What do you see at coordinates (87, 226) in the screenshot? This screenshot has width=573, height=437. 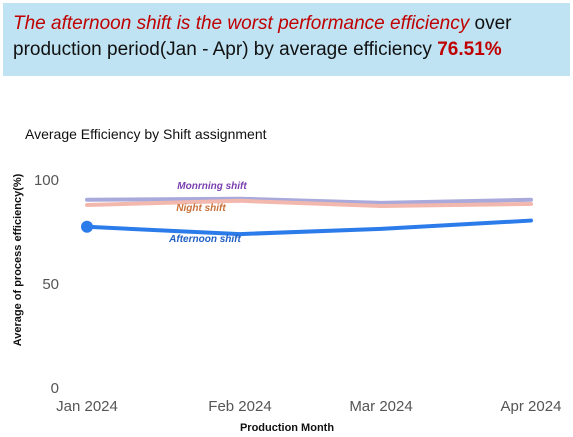 I see `afternoon-shift-marker` at bounding box center [87, 226].